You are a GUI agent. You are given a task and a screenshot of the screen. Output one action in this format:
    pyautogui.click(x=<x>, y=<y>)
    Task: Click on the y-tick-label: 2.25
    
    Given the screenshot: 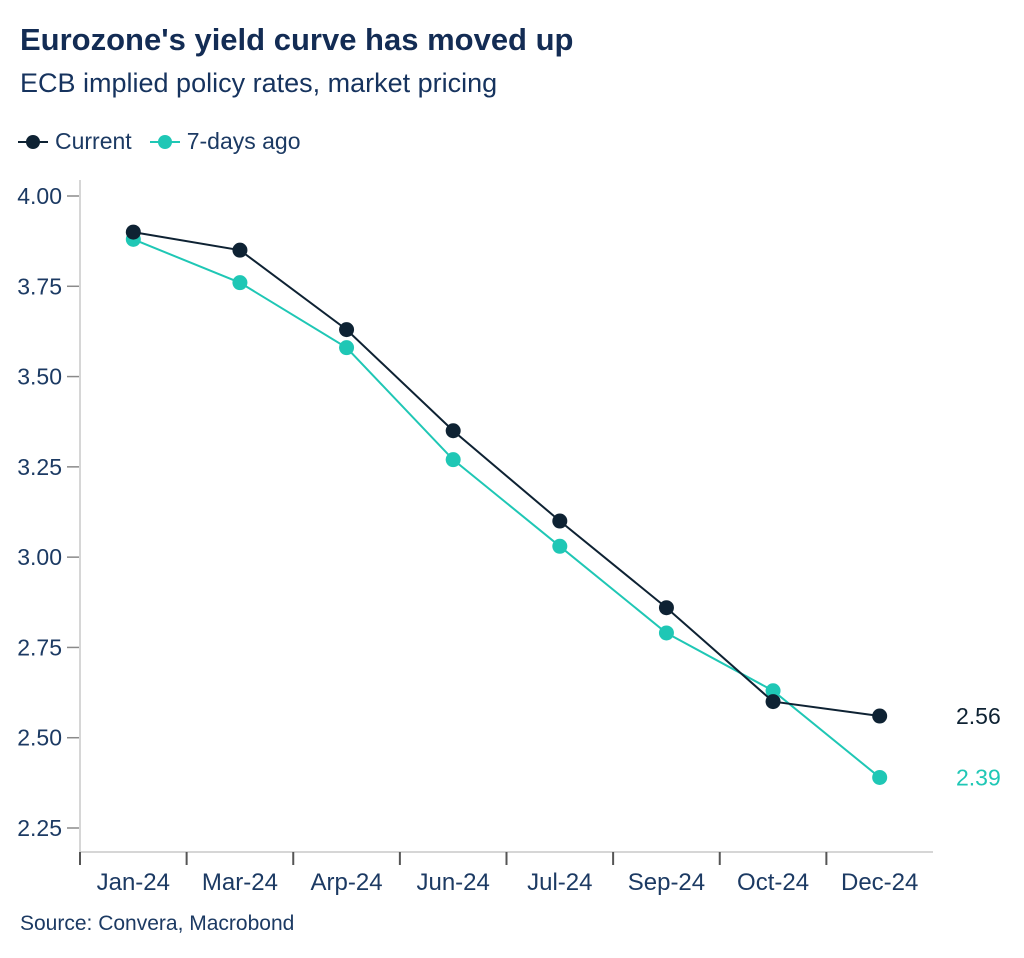 What is the action you would take?
    pyautogui.click(x=39, y=828)
    